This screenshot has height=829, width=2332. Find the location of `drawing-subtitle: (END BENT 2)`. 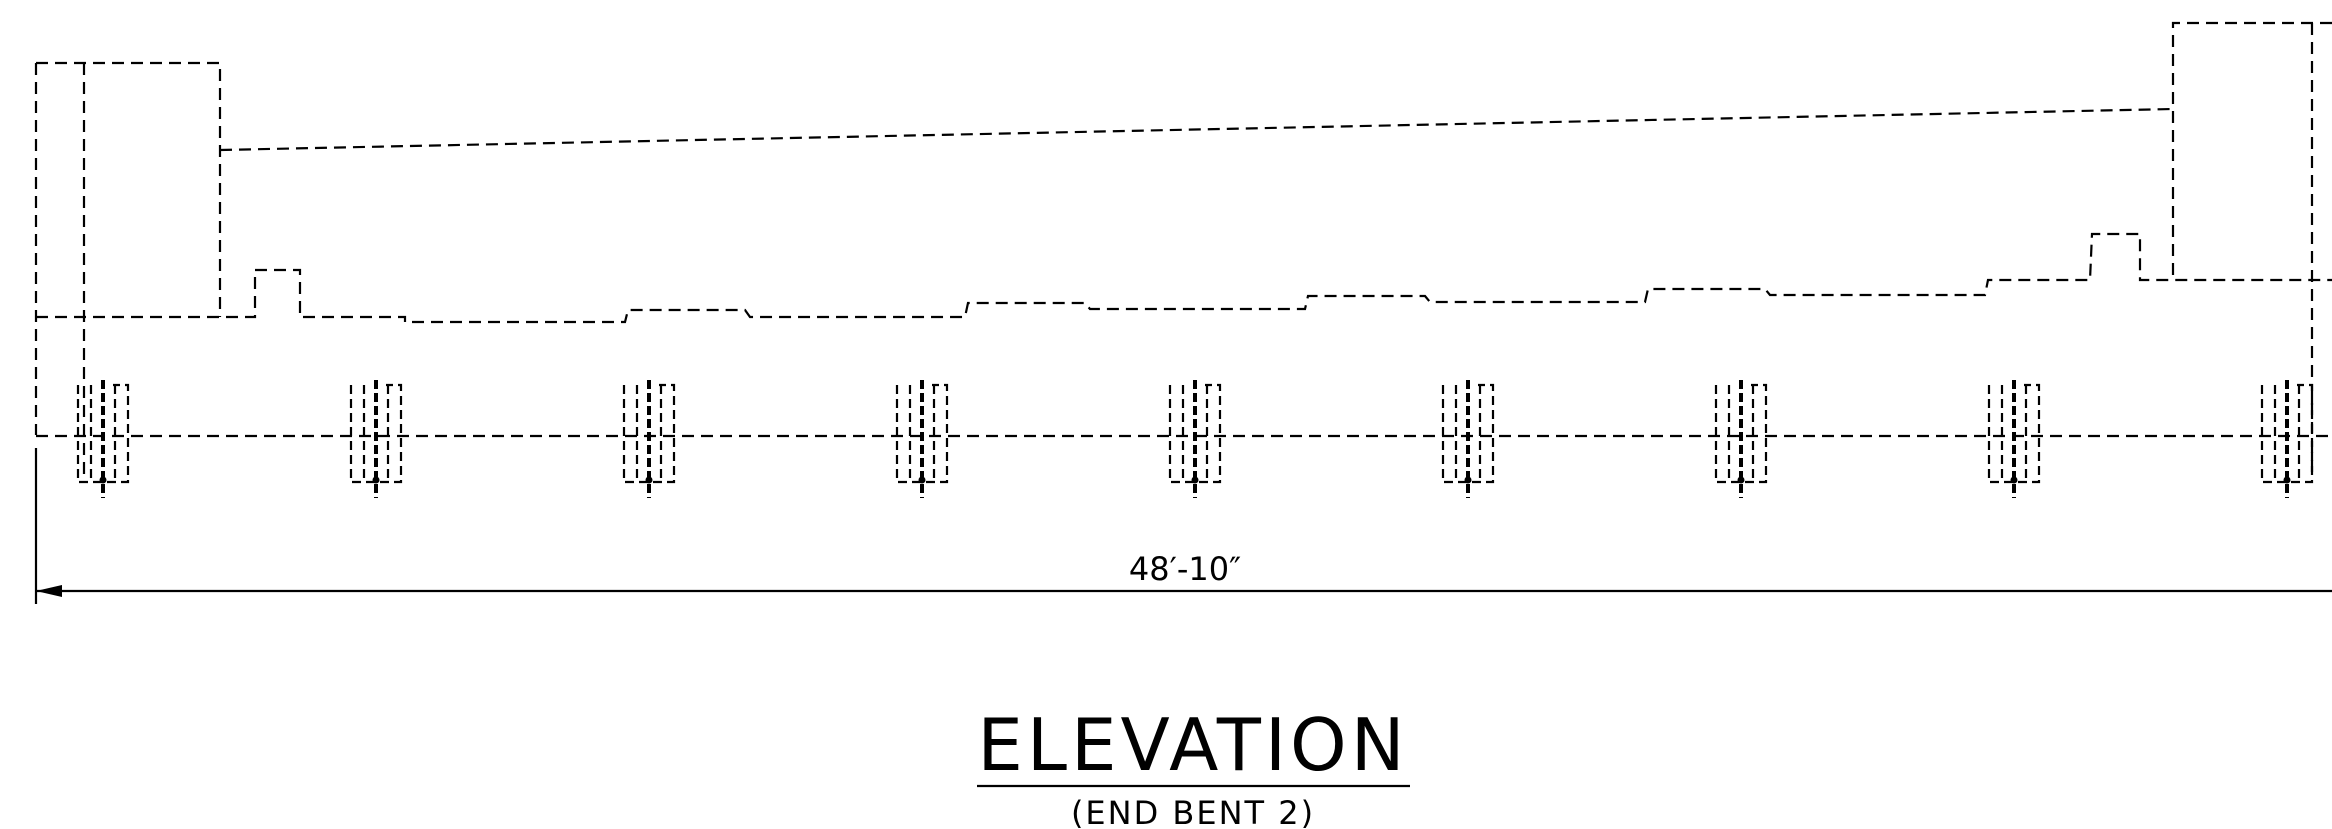

drawing-subtitle: (END BENT 2) is located at coordinates (1193, 811).